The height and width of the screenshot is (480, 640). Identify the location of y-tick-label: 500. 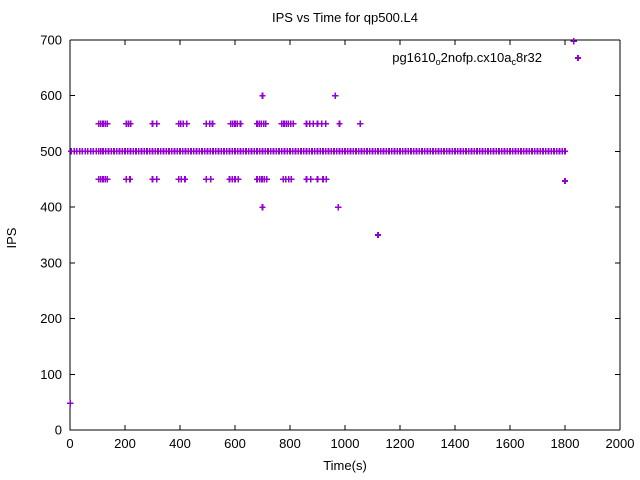
(51, 151).